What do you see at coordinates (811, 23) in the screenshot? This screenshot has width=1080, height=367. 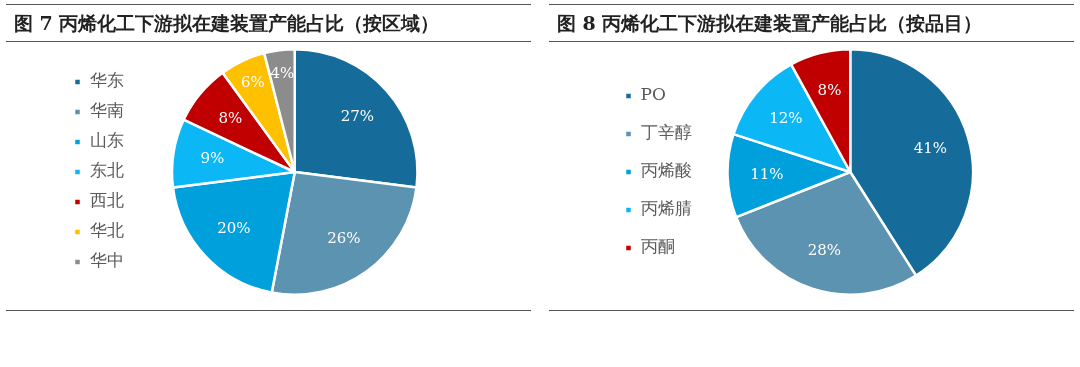 I see `chart-title: 图 8 丙烯化工下游拟在建装置产能占比（按品目）` at bounding box center [811, 23].